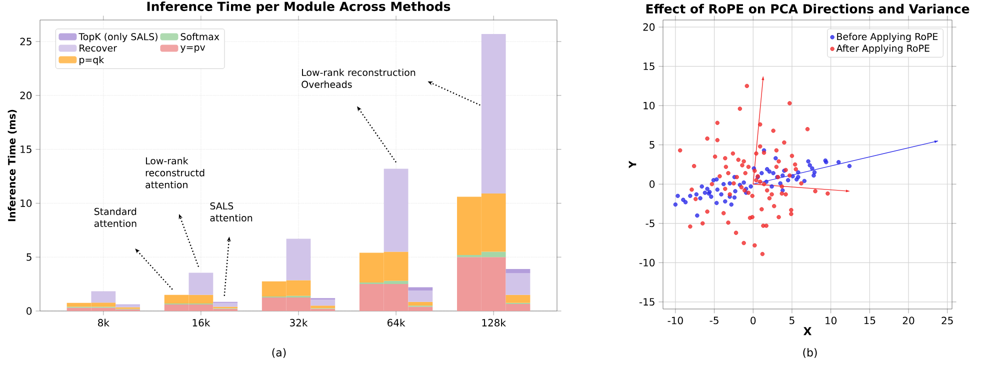 This screenshot has height=370, width=997. I want to click on y-axis-title: Inference Time (ms), so click(12, 166).